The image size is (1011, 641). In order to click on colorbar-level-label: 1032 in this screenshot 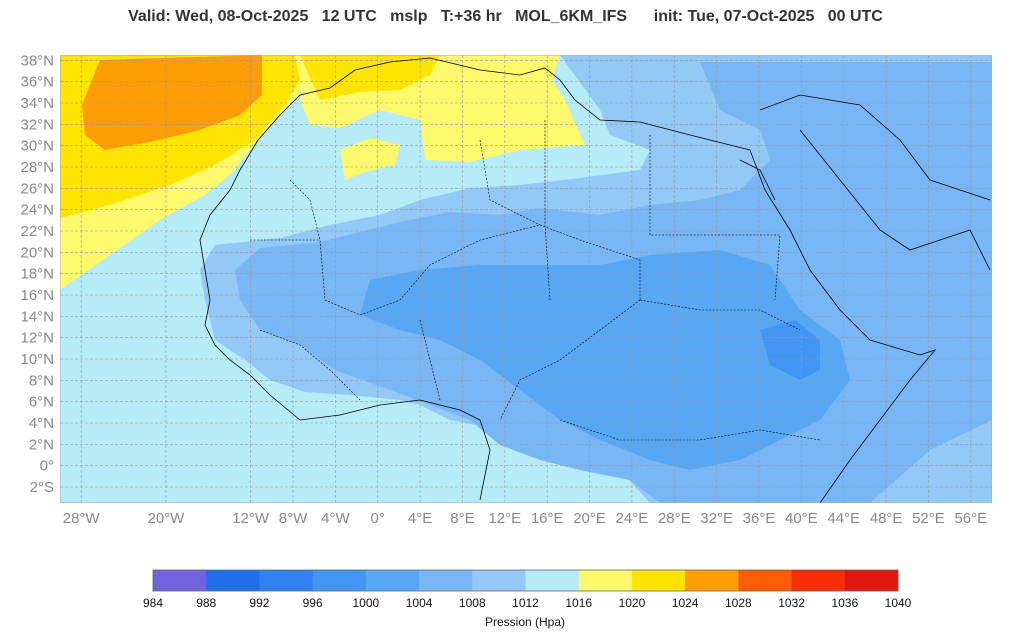, I will do `click(791, 603)`.